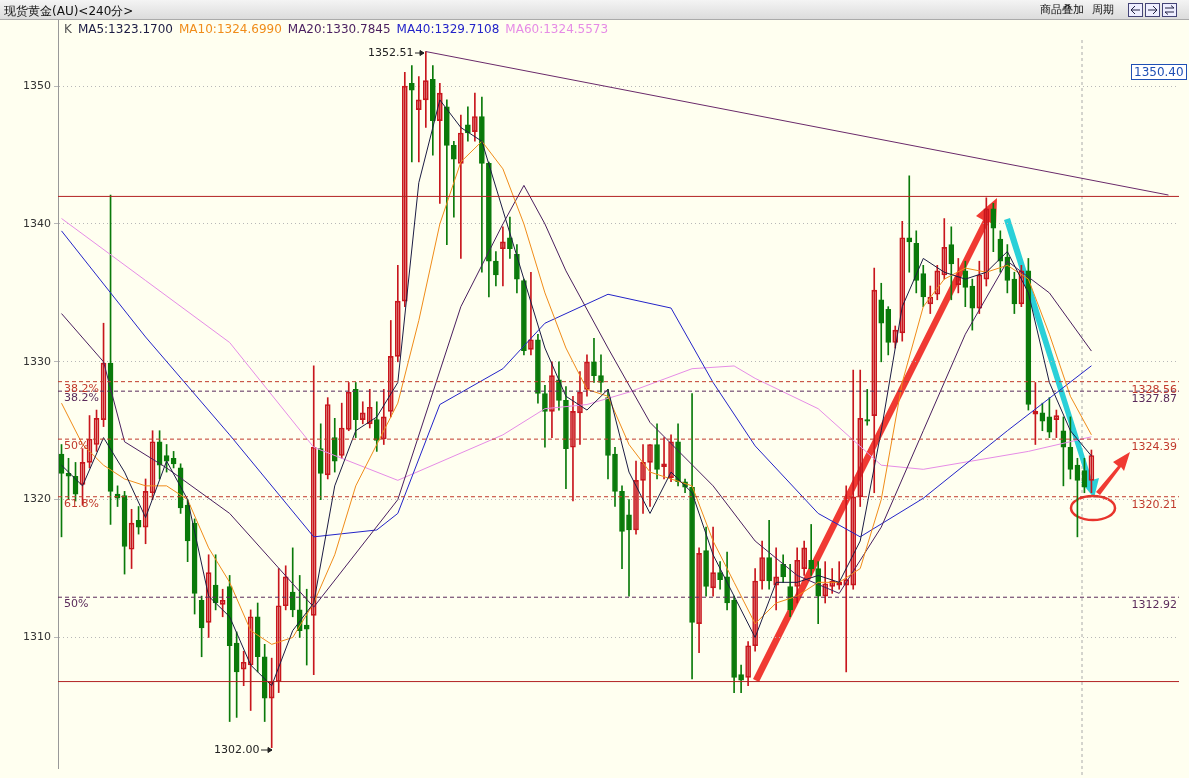 Image resolution: width=1189 pixels, height=778 pixels. I want to click on ref-line-label: 1320.21, so click(1154, 504).